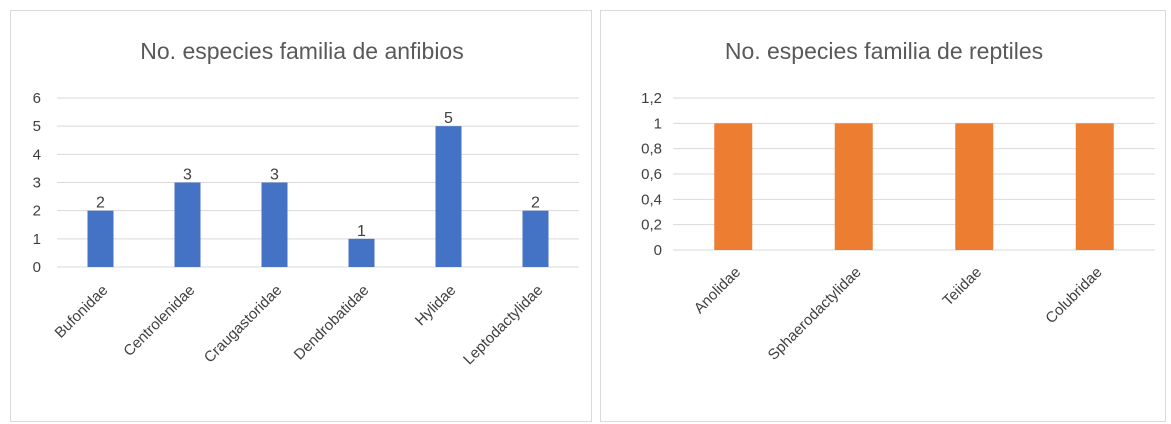  What do you see at coordinates (651, 174) in the screenshot?
I see `reptiles-y-tick-label: 0,6` at bounding box center [651, 174].